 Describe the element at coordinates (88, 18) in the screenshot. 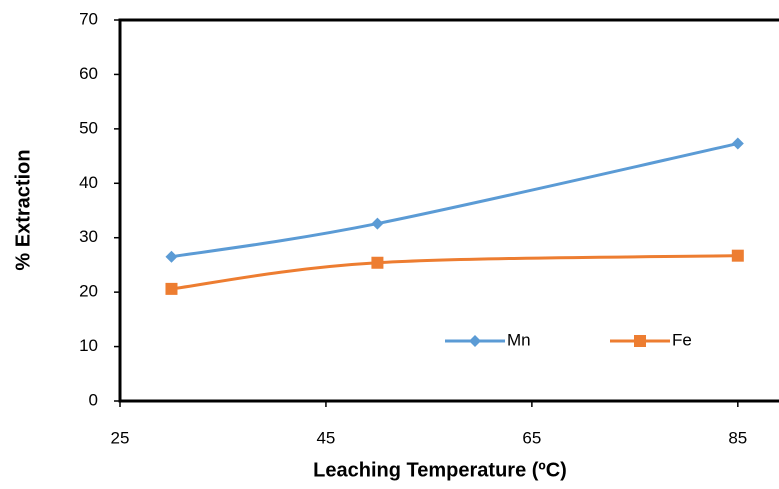

I see `y-tick-label: 70` at that location.